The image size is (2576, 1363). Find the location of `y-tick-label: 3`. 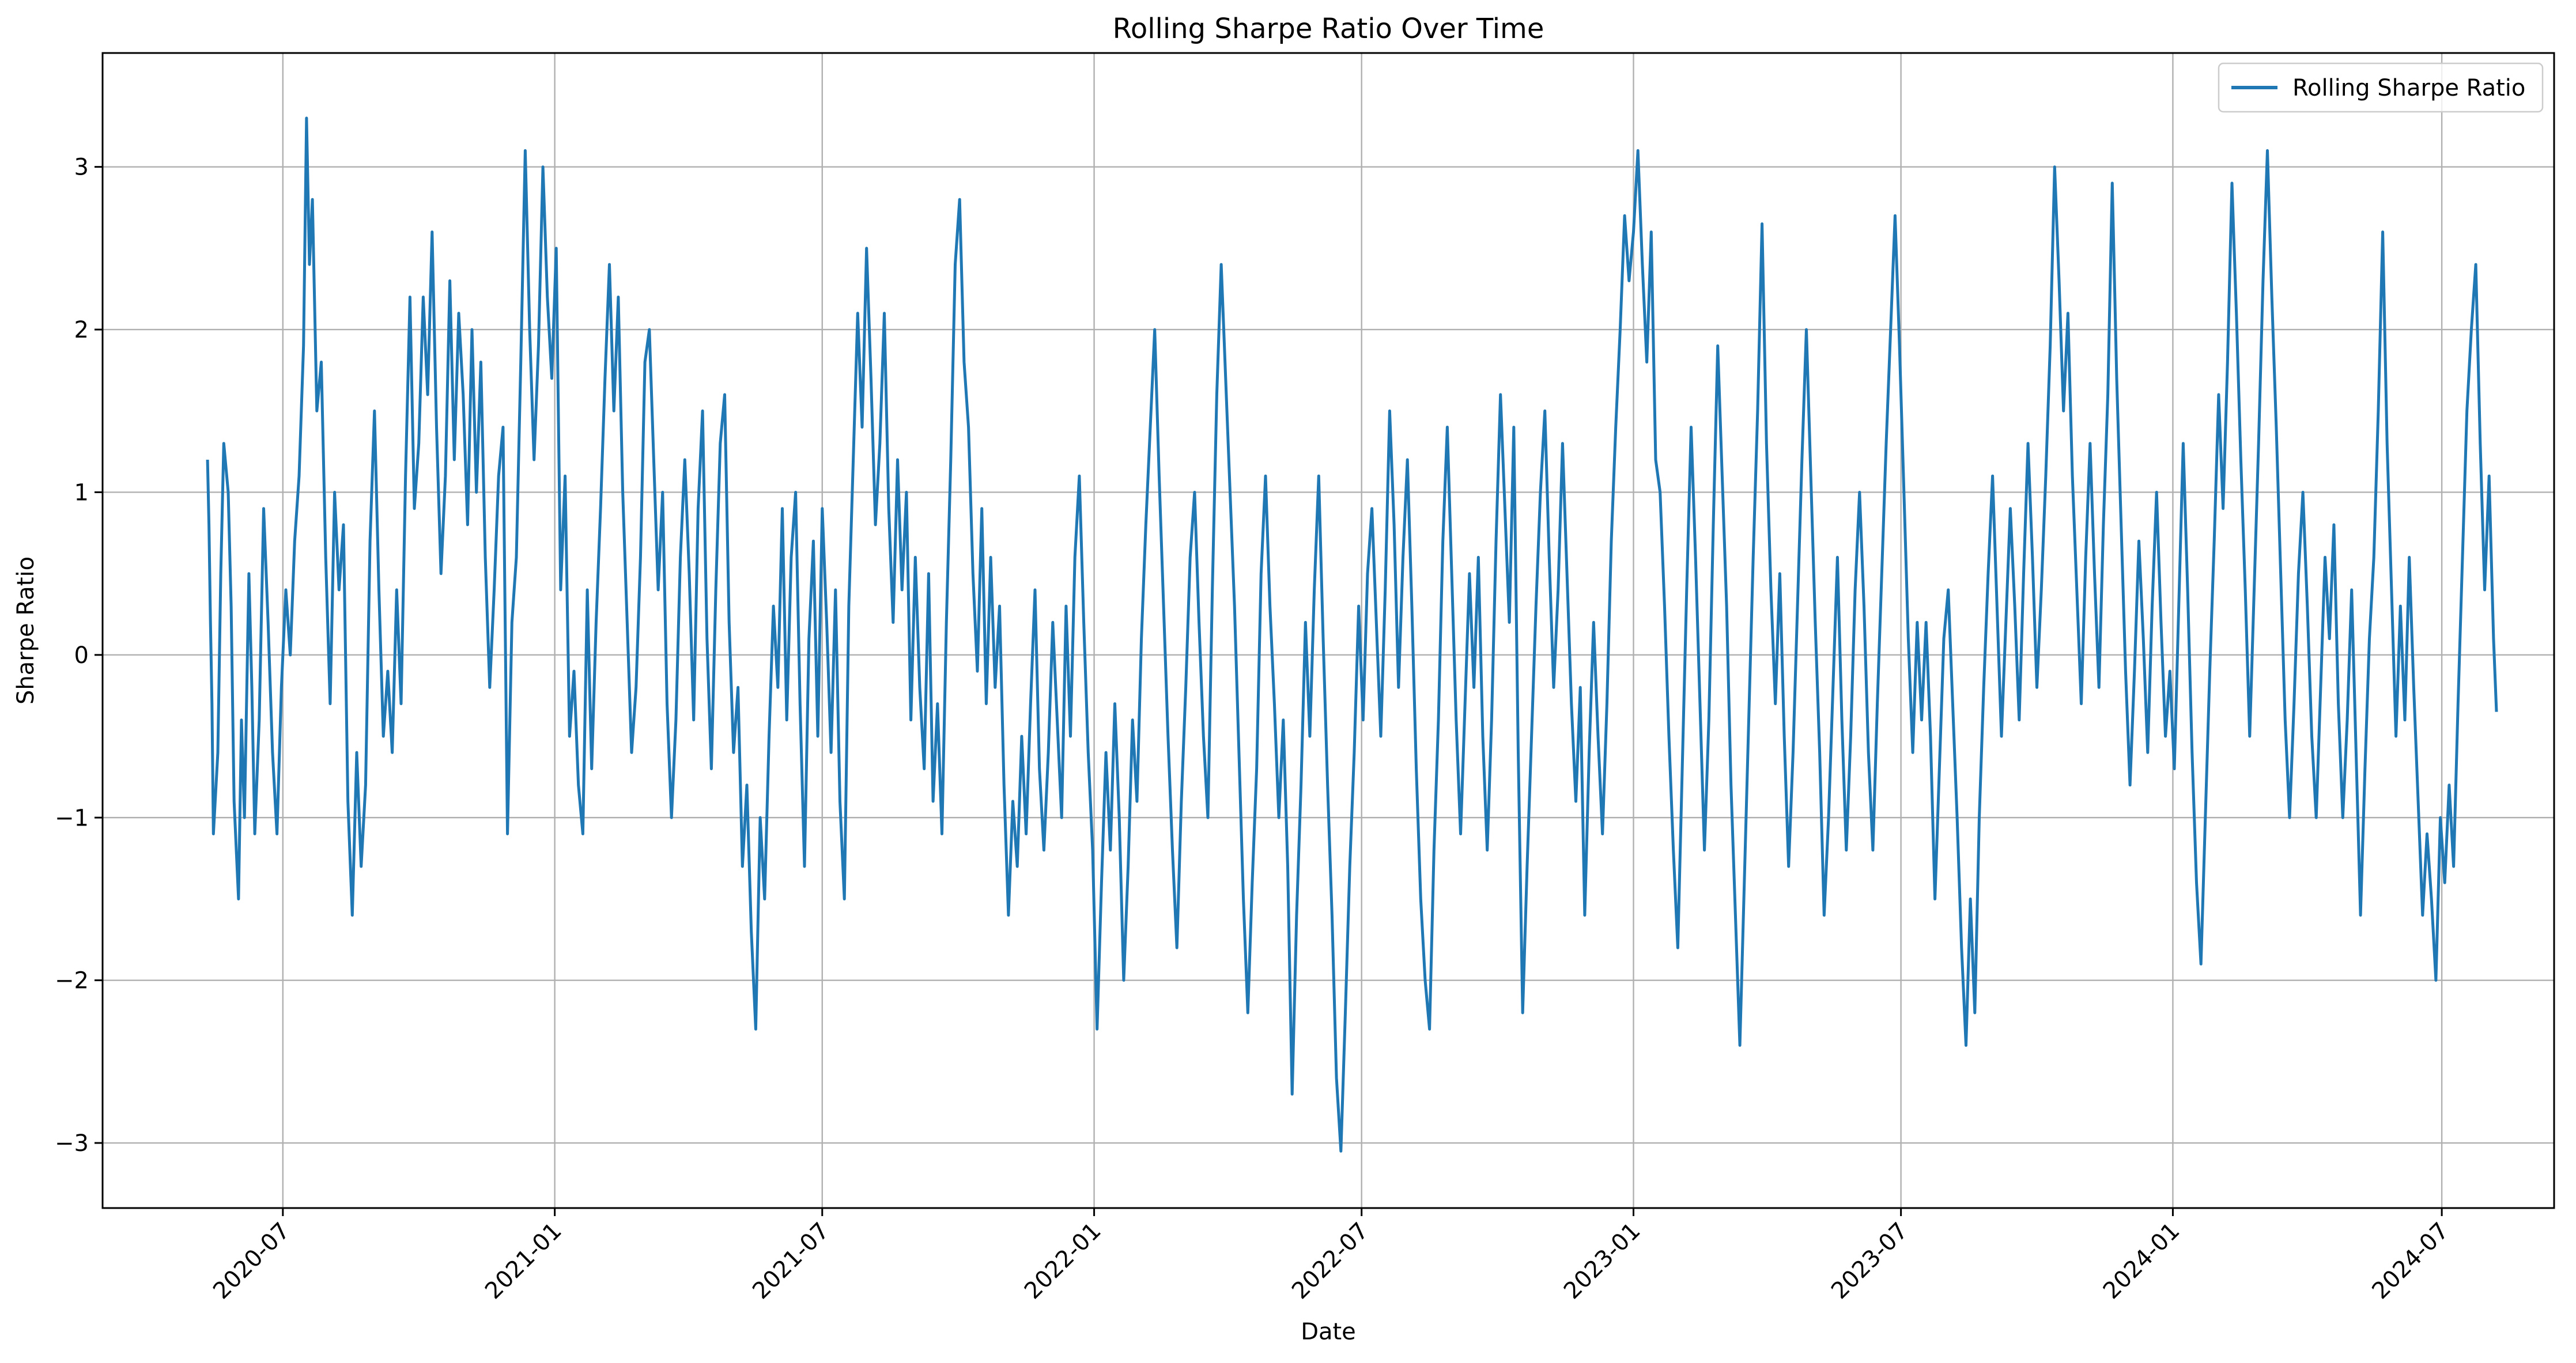

y-tick-label: 3 is located at coordinates (81, 167).